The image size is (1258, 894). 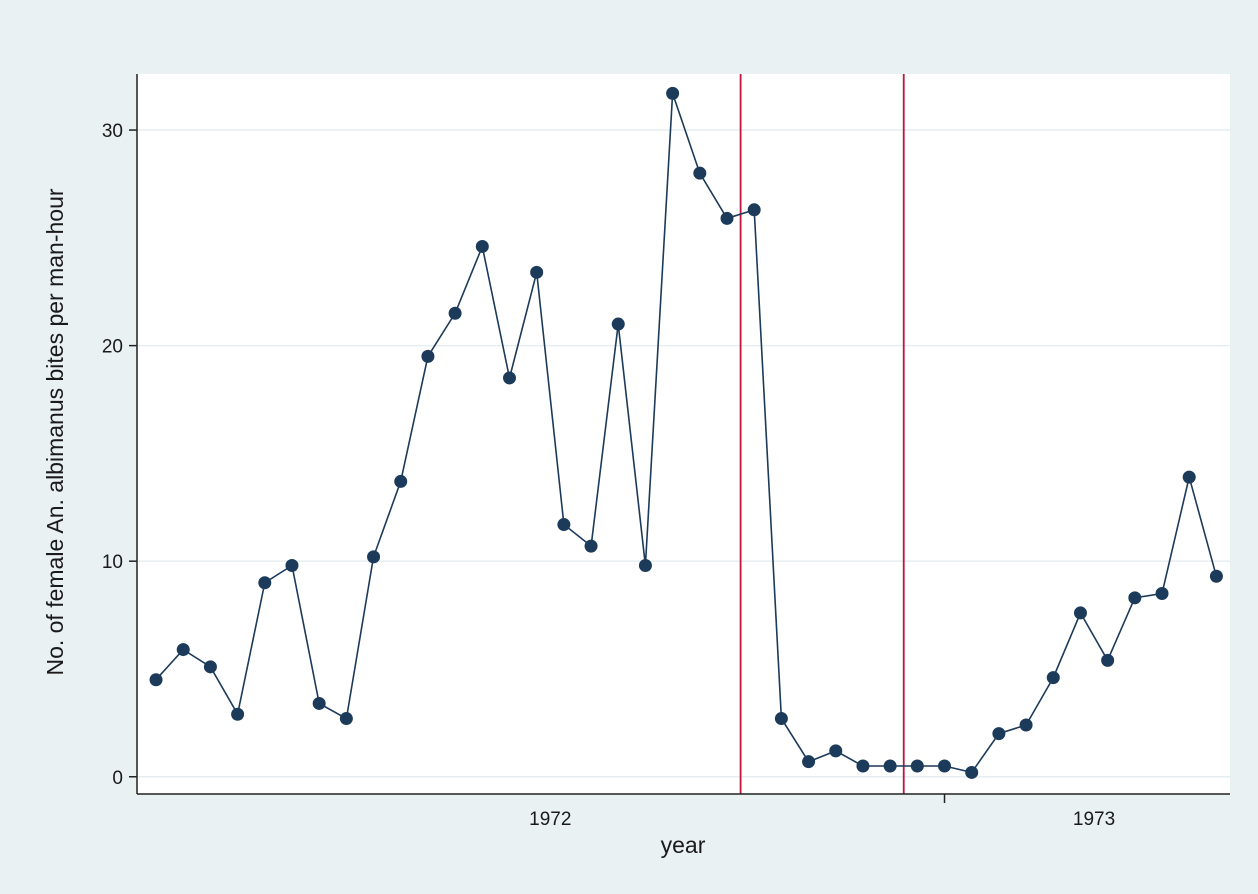 What do you see at coordinates (550, 819) in the screenshot?
I see `x-tick-label: 1972` at bounding box center [550, 819].